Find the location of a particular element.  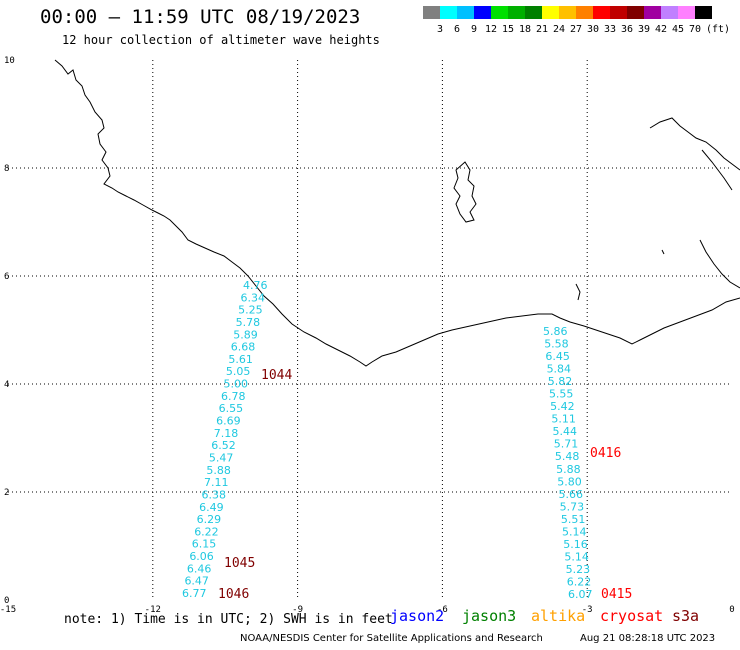

x-tick-label: -6 is located at coordinates (442, 610).